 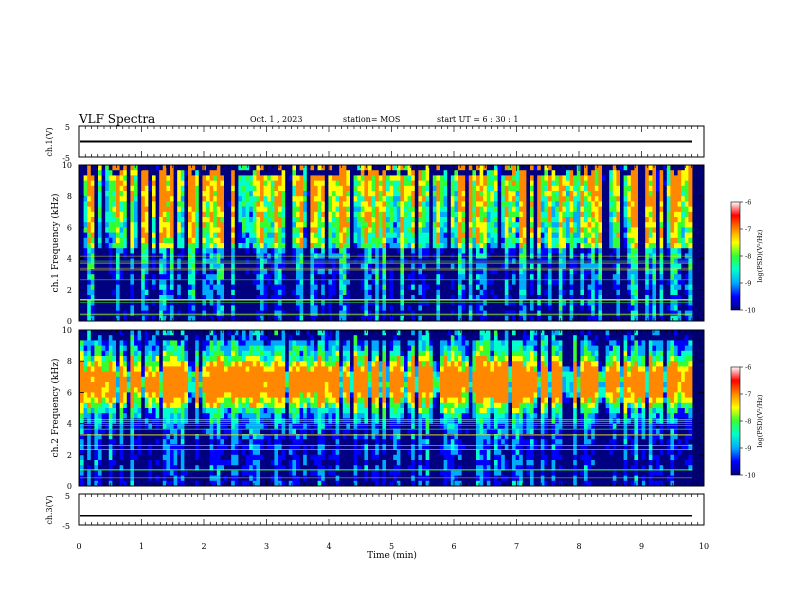 I want to click on start-time-label: start UT = 6 : 30 : 1, so click(x=478, y=119).